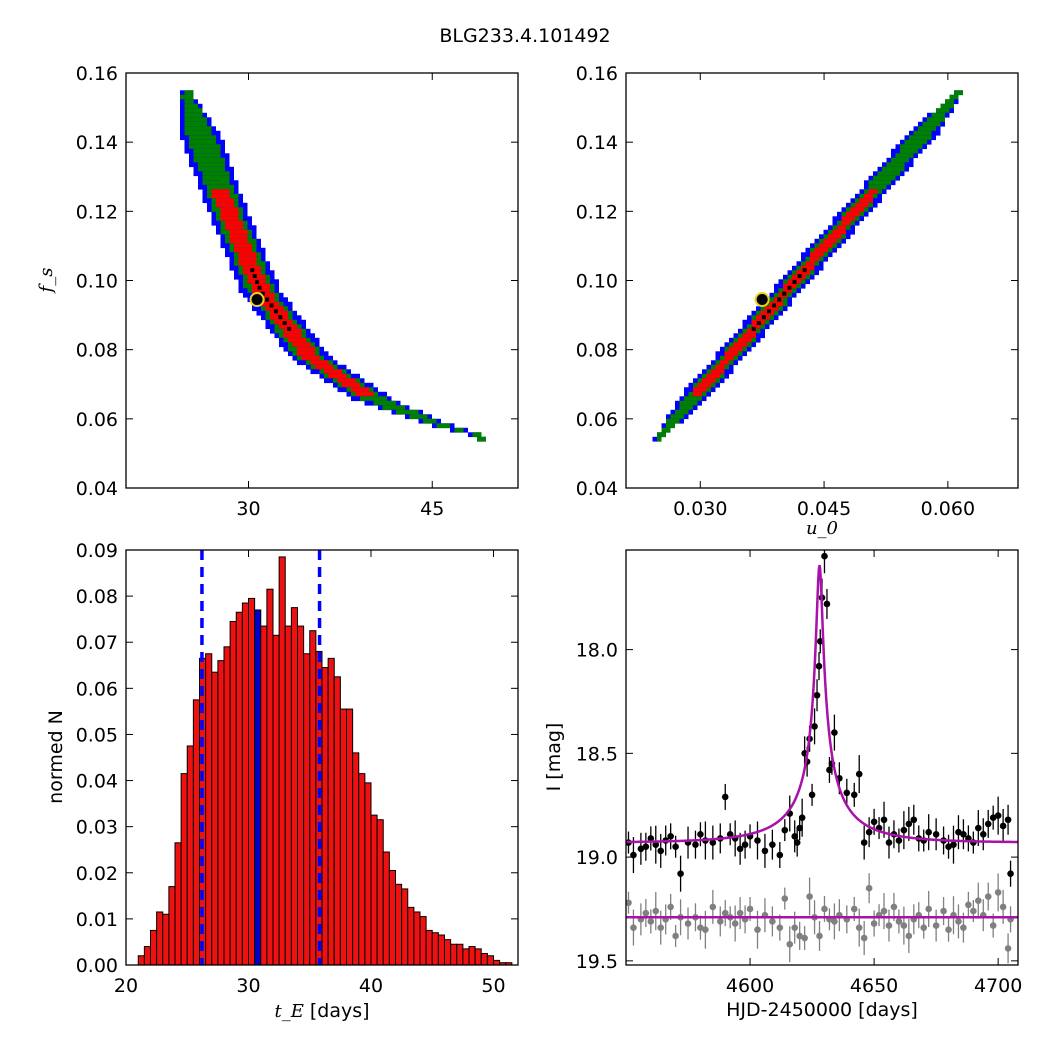 The width and height of the screenshot is (1050, 1050). I want to click on x-tick-label: 0.030, so click(700, 509).